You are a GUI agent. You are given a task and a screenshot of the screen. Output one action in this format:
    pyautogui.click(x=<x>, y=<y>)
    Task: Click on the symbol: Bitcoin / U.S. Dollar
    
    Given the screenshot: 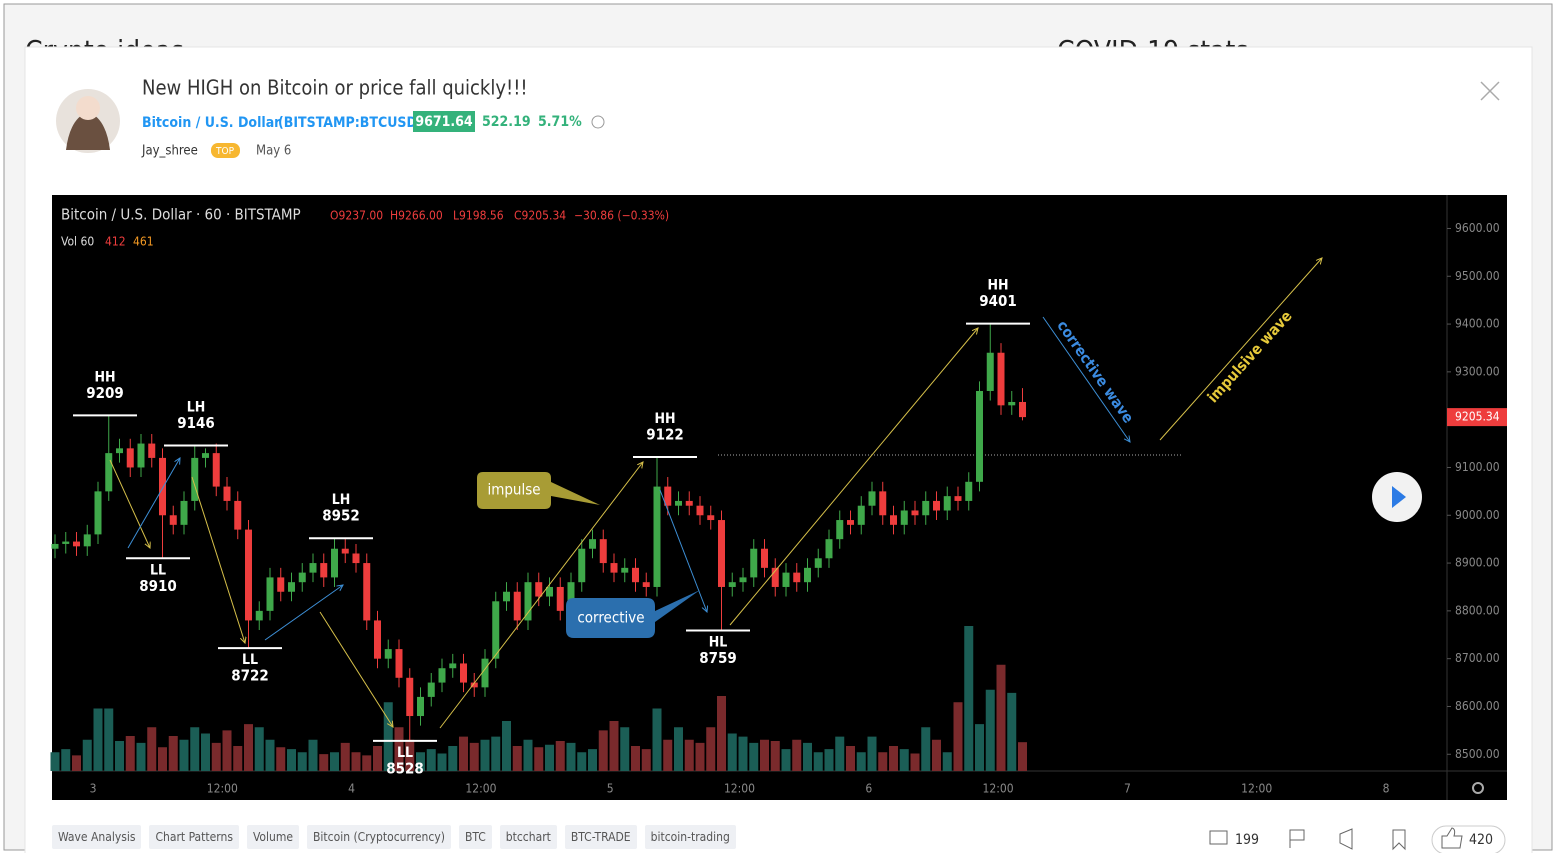 What is the action you would take?
    pyautogui.click(x=211, y=123)
    